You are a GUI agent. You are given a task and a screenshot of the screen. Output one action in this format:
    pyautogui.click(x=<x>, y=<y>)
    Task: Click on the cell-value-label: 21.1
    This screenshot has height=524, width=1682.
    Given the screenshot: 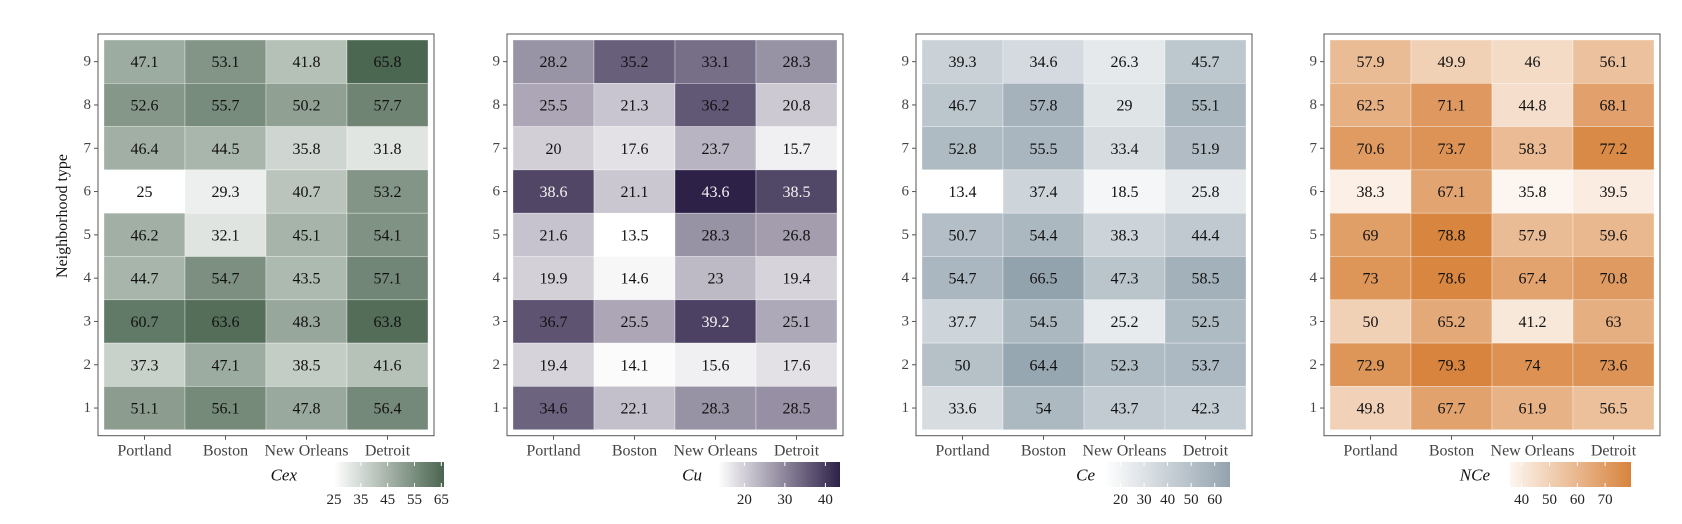 What is the action you would take?
    pyautogui.click(x=635, y=192)
    